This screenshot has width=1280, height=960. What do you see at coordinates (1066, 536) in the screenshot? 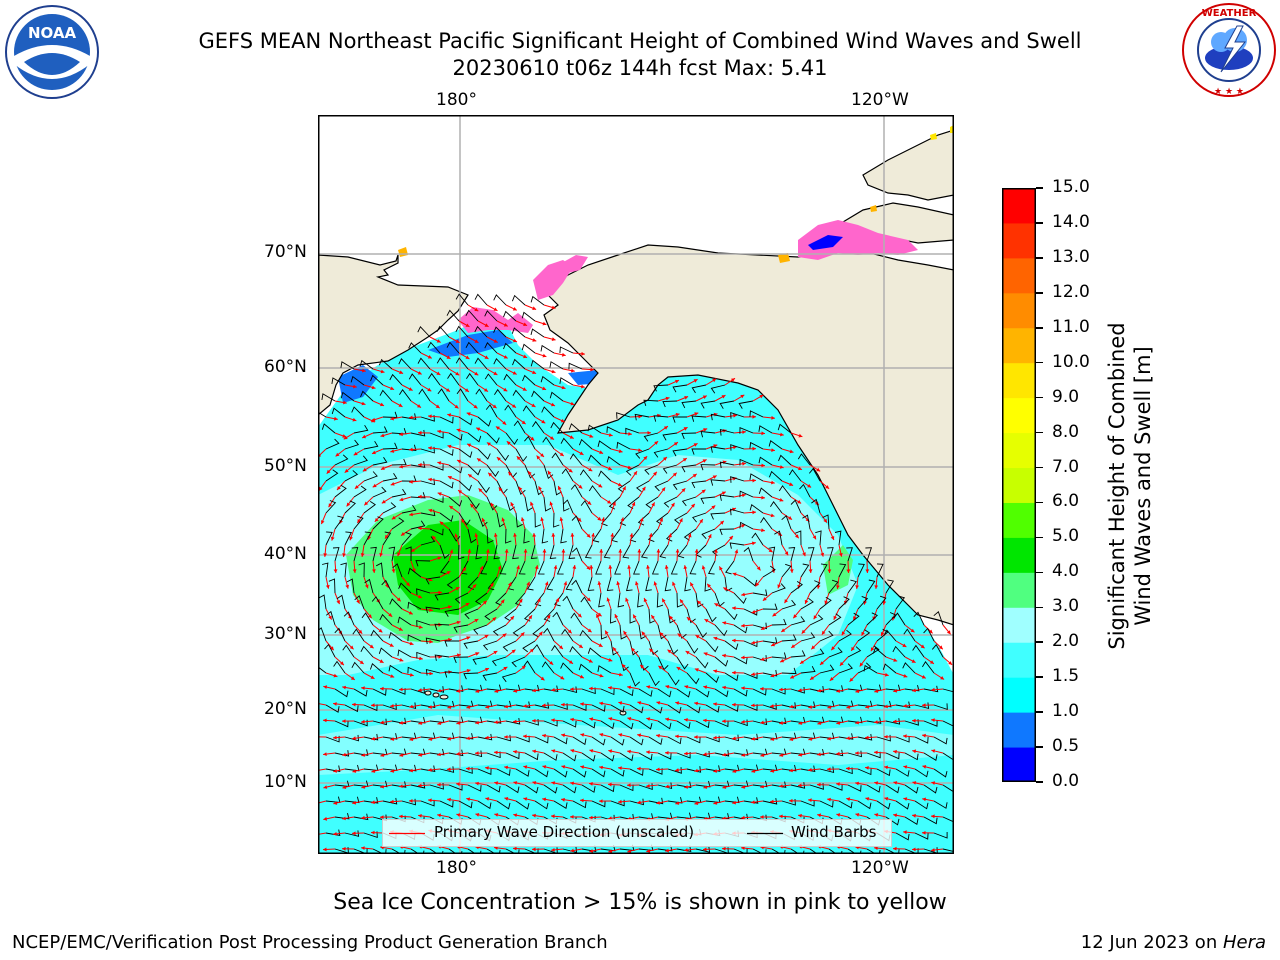
I see `colorbar-tick-label: 5.0` at bounding box center [1066, 536].